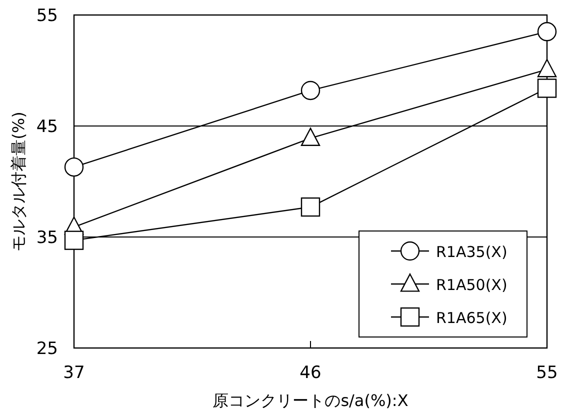 This screenshot has height=414, width=568. What do you see at coordinates (74, 373) in the screenshot?
I see `x-tick-label: 37` at bounding box center [74, 373].